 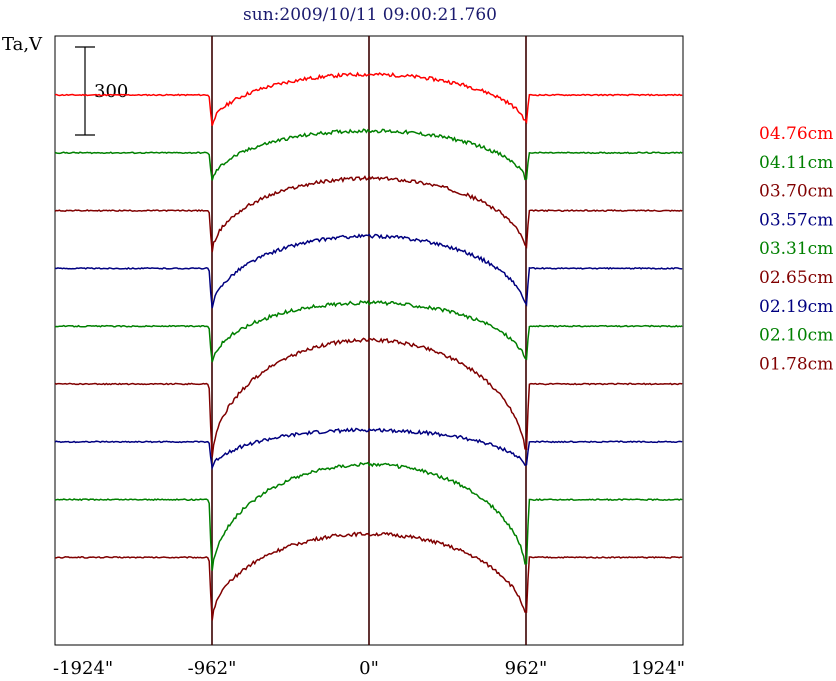 What do you see at coordinates (526, 668) in the screenshot?
I see `x-tick-label: 962"` at bounding box center [526, 668].